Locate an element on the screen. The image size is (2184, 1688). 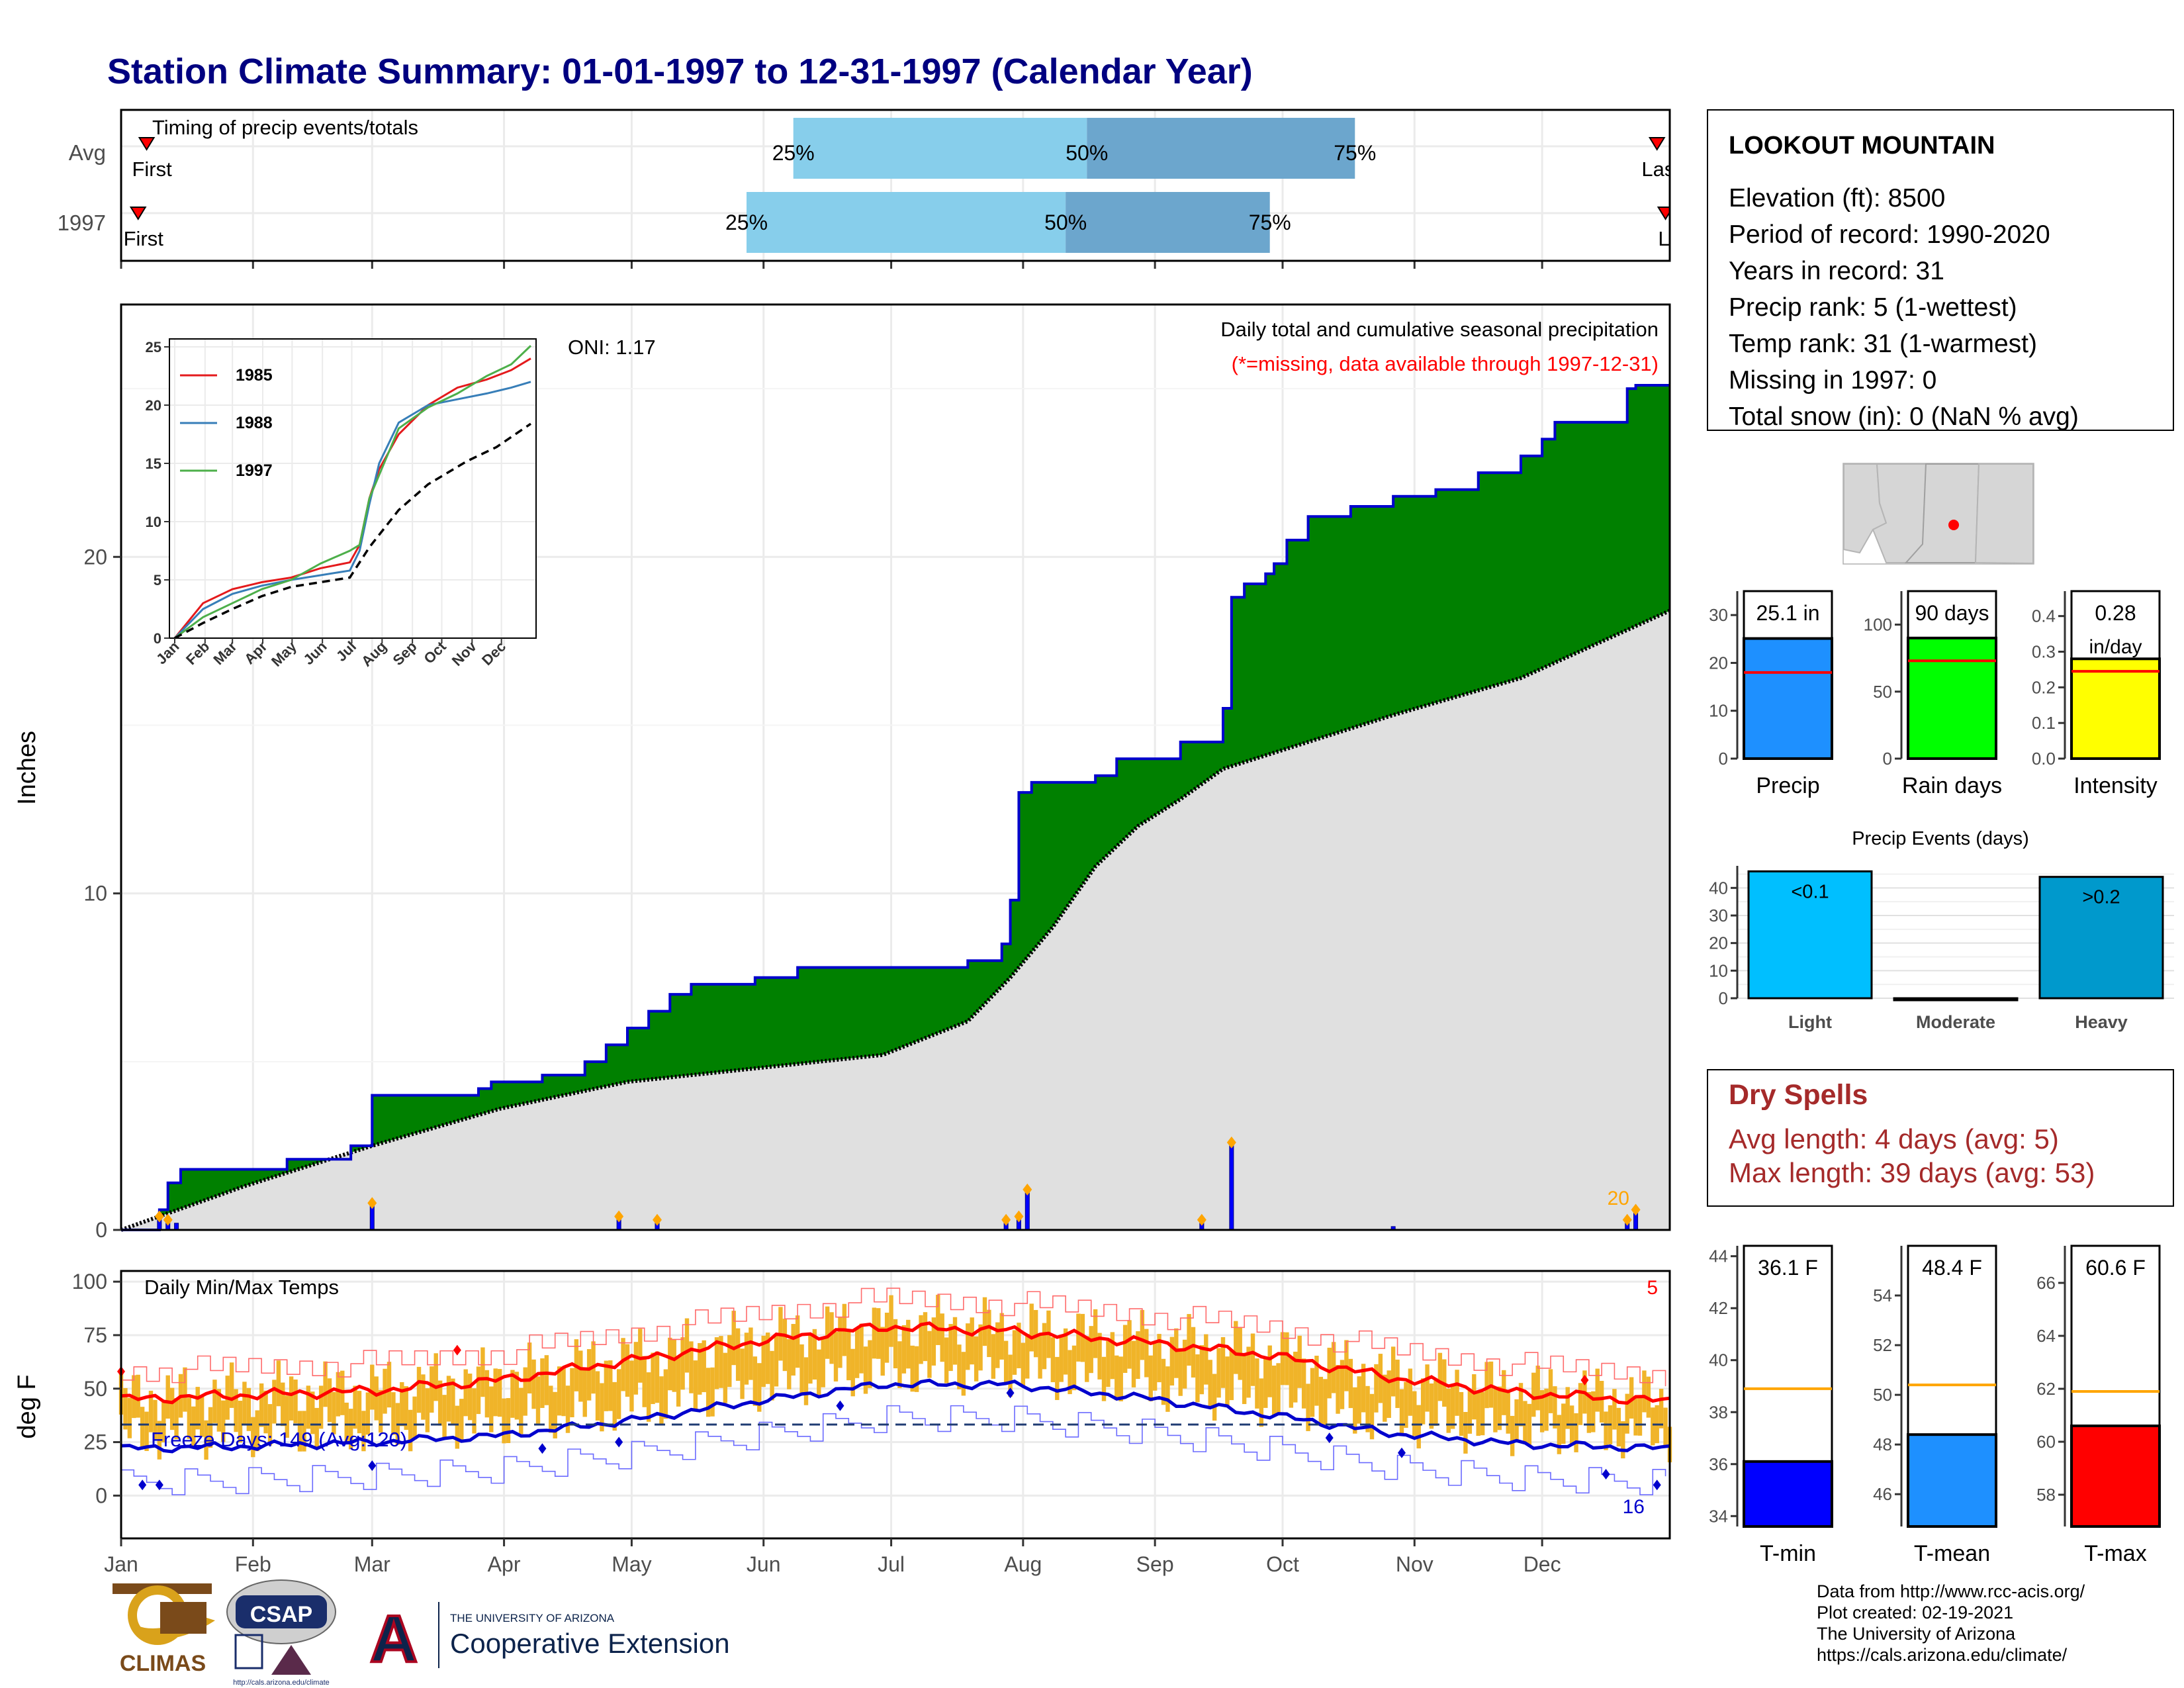
map-state-az is located at coordinates (1942, 513).